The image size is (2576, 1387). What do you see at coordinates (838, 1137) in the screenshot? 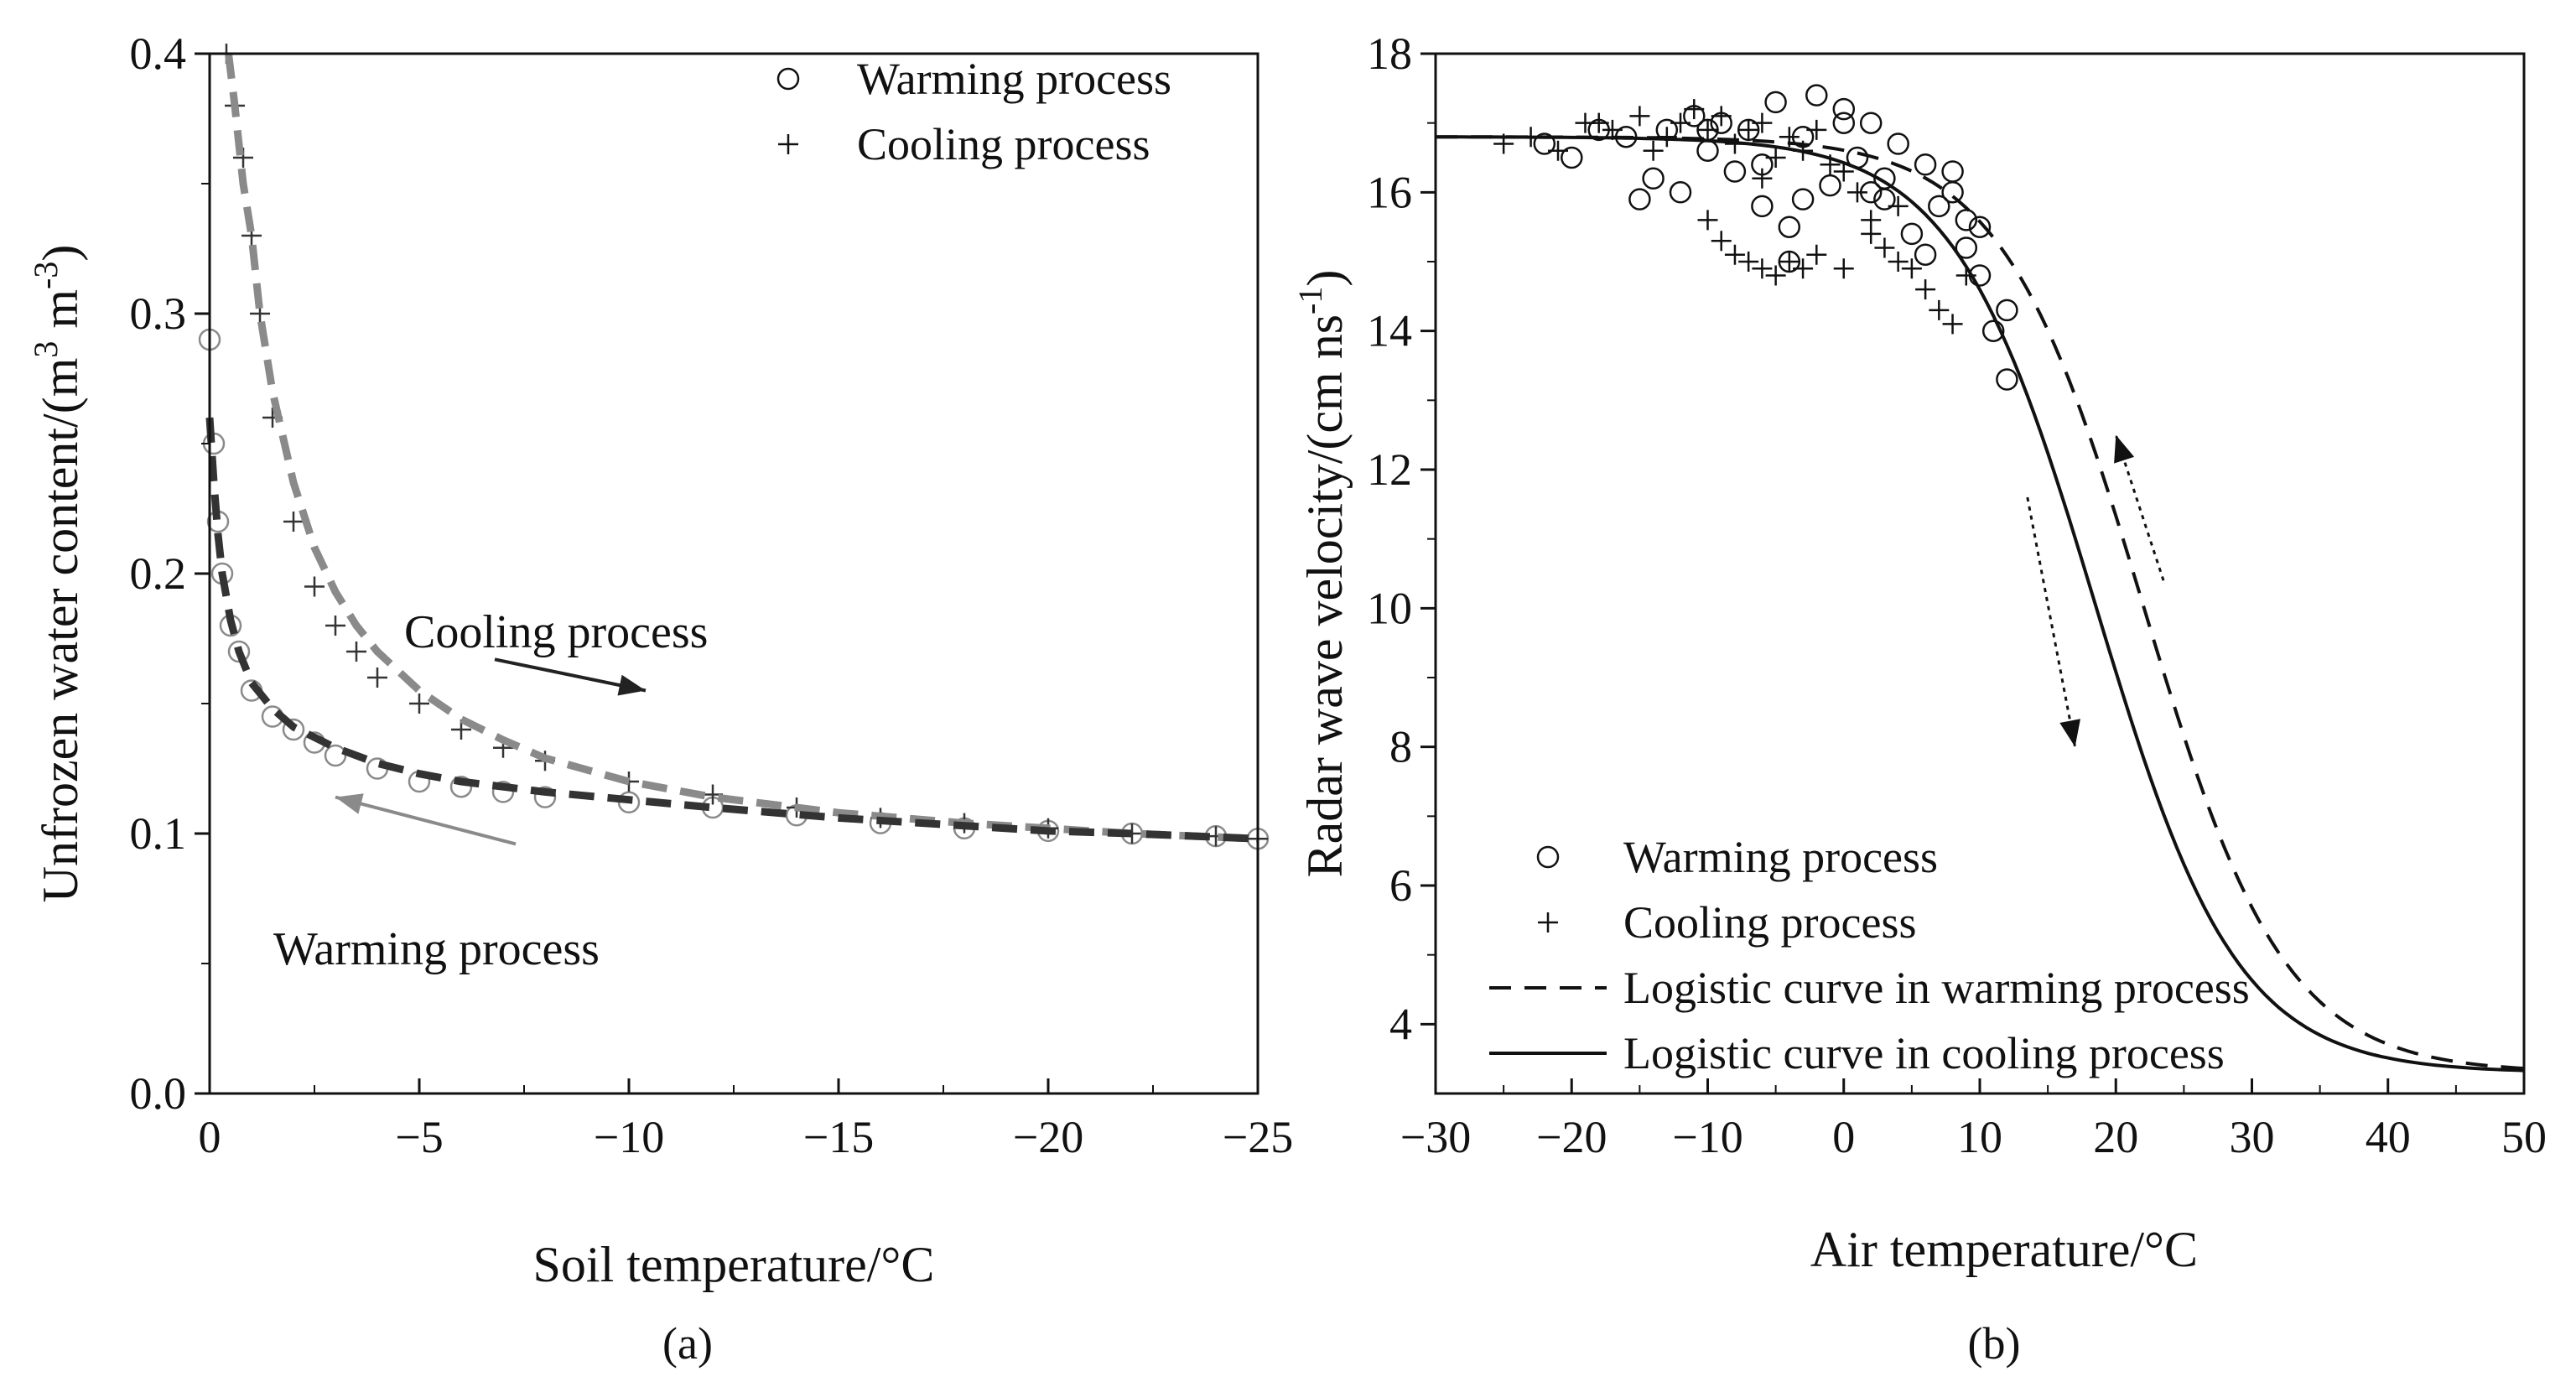
I see `x-tick-label: −15` at bounding box center [838, 1137].